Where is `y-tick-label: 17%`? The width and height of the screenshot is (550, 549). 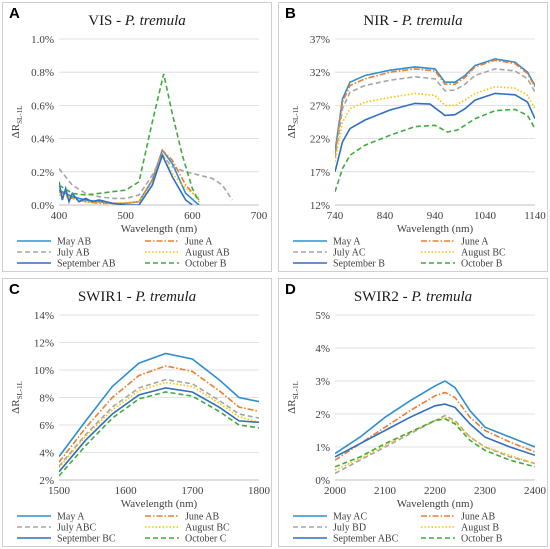
y-tick-label: 17% is located at coordinates (320, 173).